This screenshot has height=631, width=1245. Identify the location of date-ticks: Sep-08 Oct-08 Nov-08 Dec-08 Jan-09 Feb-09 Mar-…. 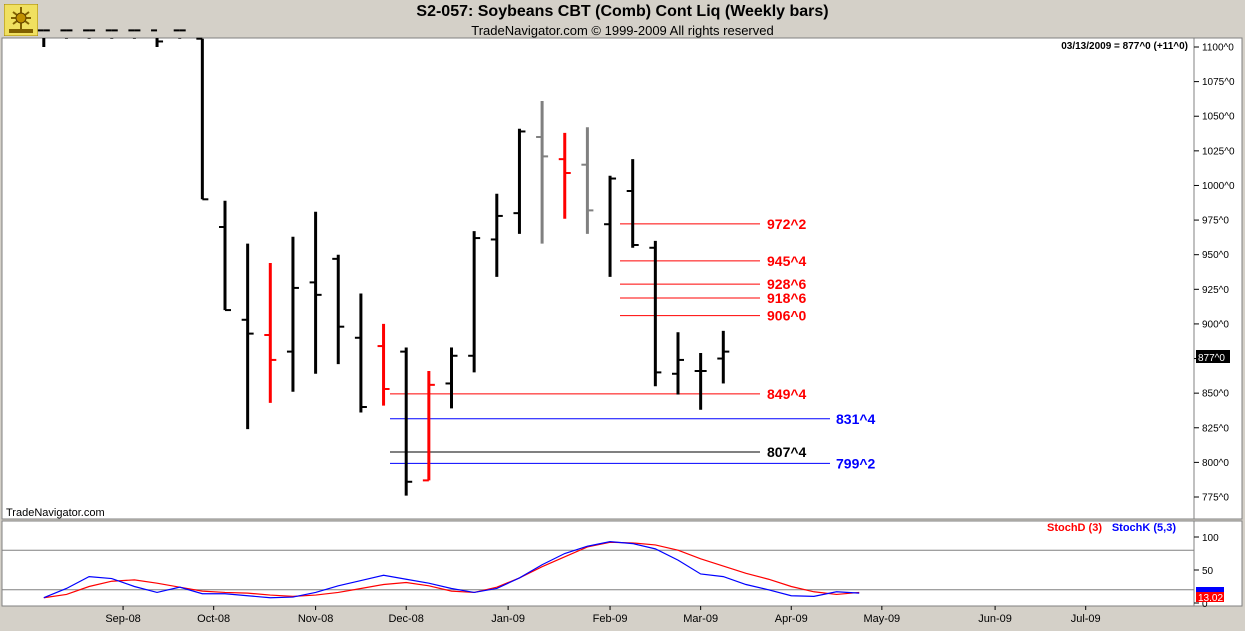
(603, 615).